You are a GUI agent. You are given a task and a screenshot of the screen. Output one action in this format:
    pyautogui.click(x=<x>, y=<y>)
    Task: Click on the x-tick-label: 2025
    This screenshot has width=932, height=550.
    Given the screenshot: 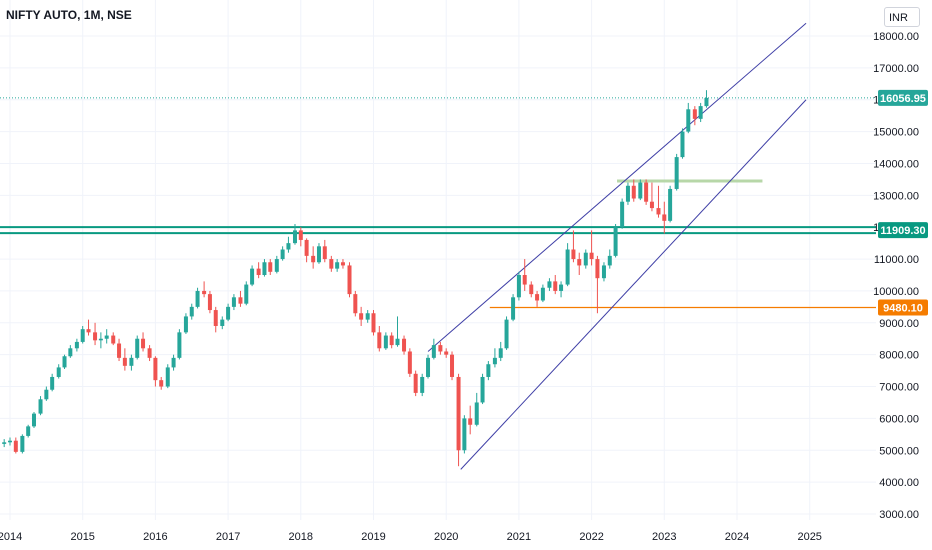 What is the action you would take?
    pyautogui.click(x=809, y=537)
    